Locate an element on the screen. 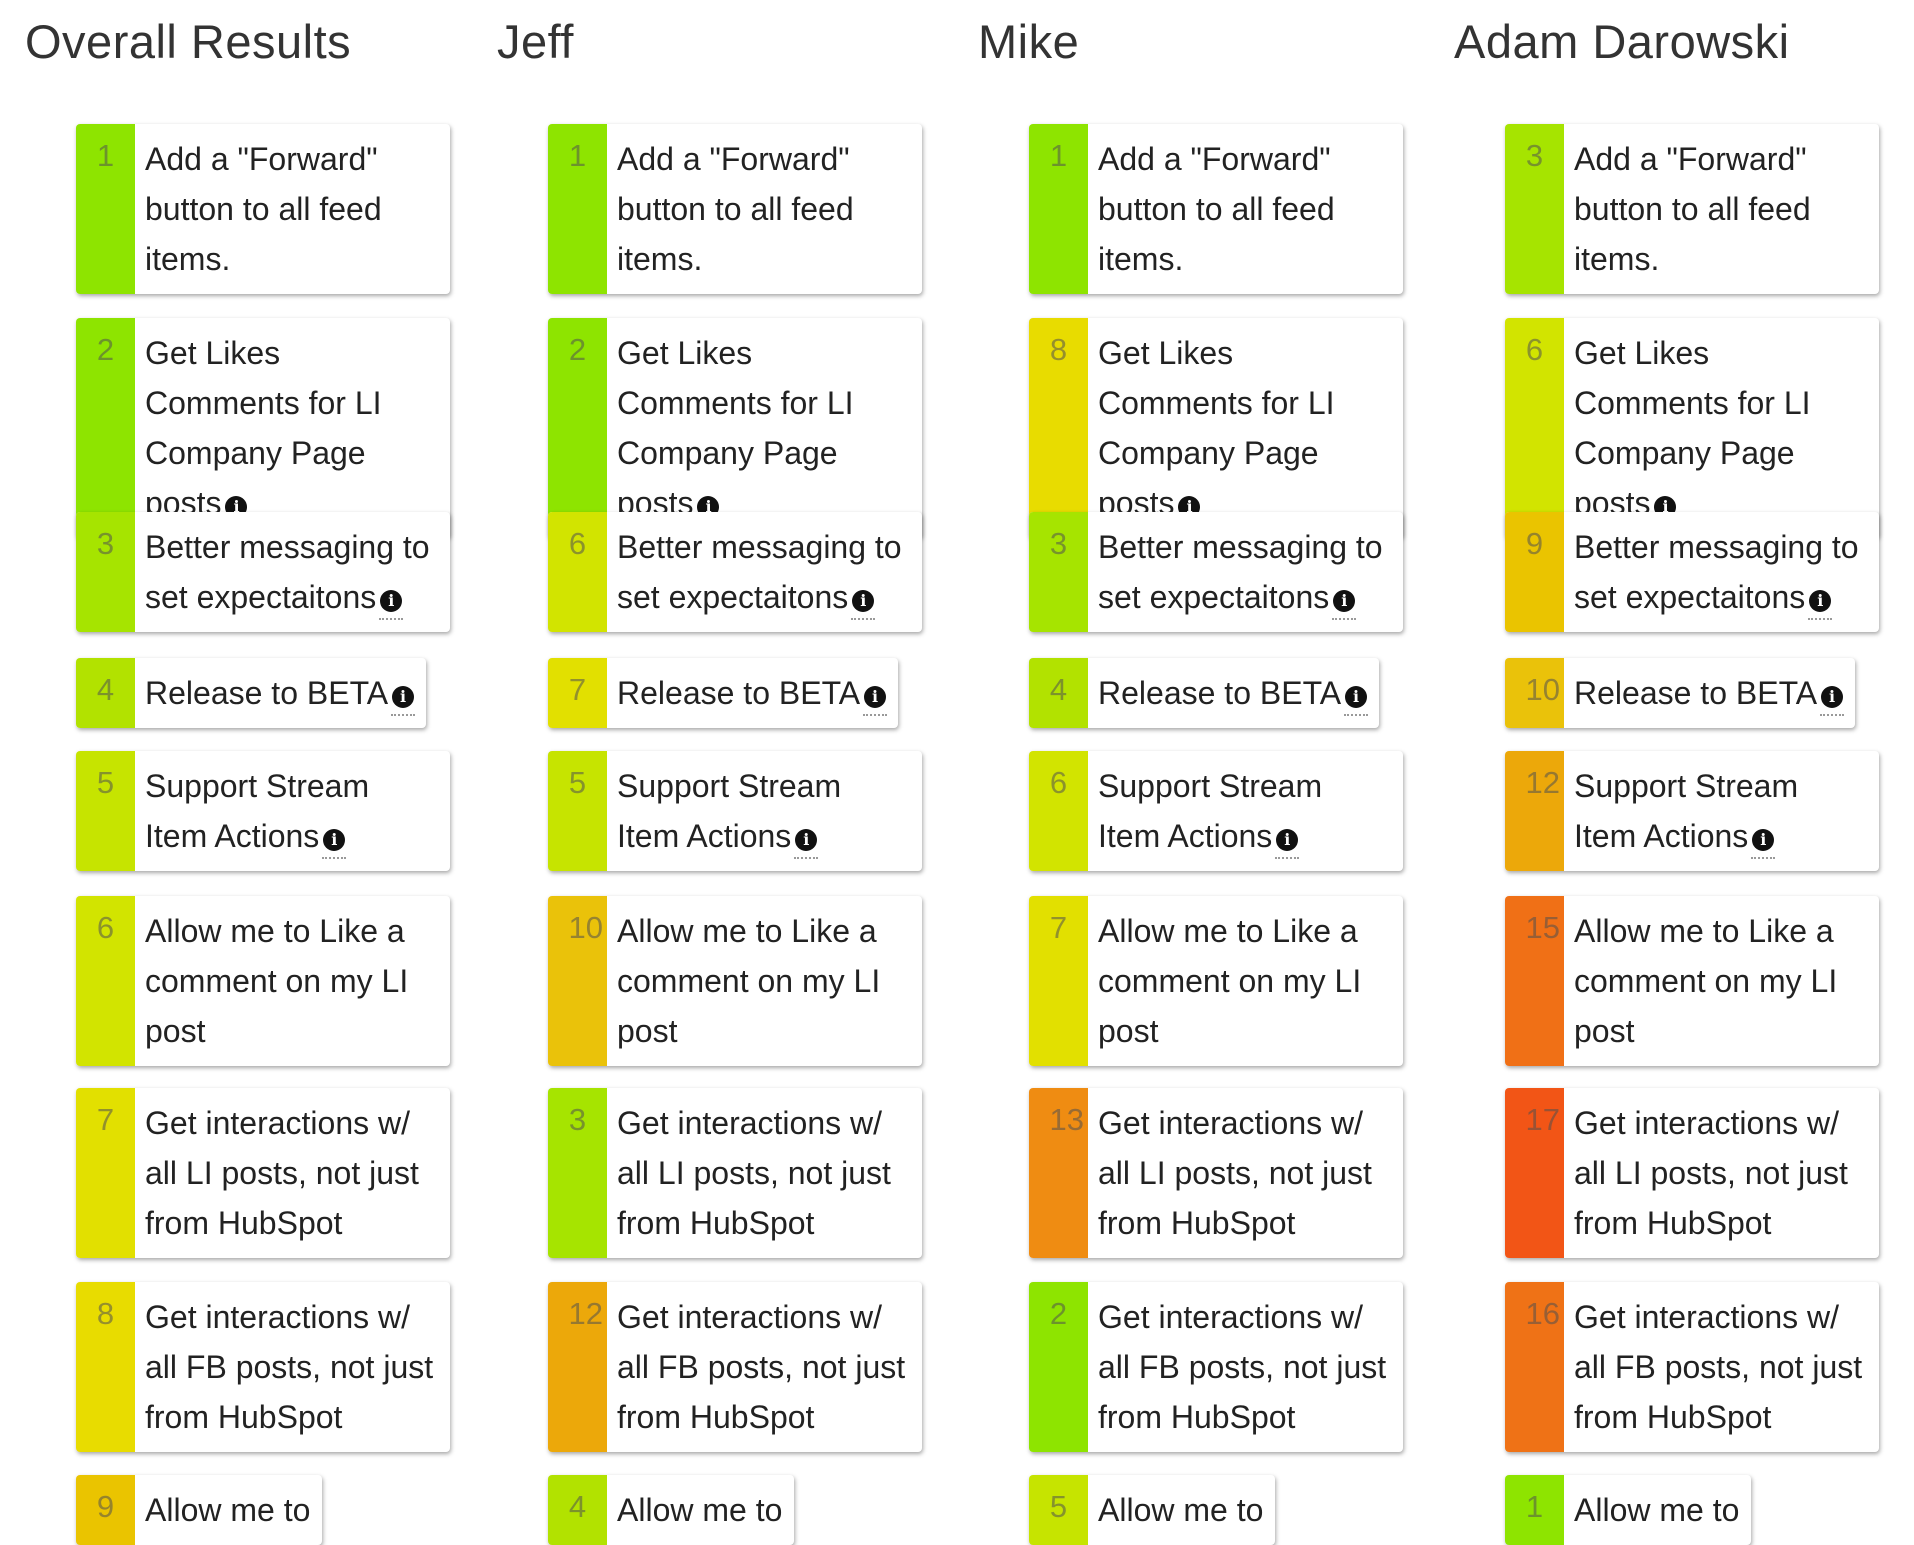 This screenshot has width=1914, height=1545. item-label: Allow me to Like a comment on my LI post is located at coordinates (1230, 981).